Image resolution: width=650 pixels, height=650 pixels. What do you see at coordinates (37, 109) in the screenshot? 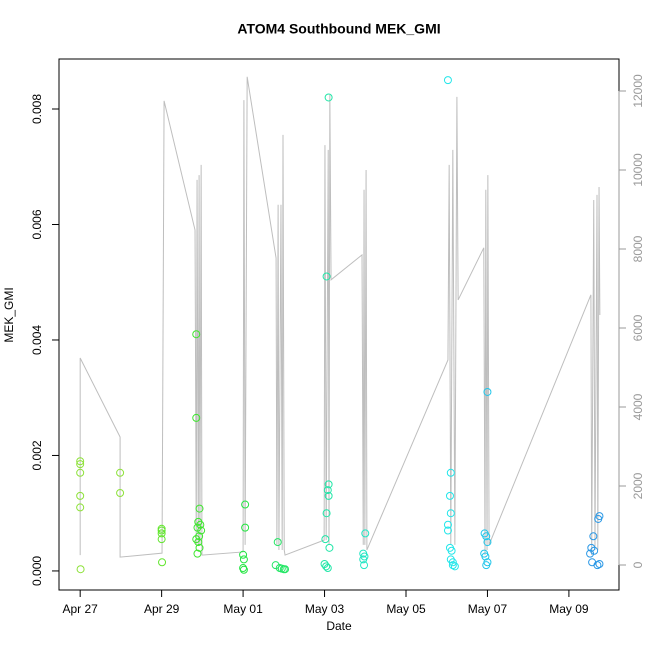
I see `y-tick-label: 0.008` at bounding box center [37, 109].